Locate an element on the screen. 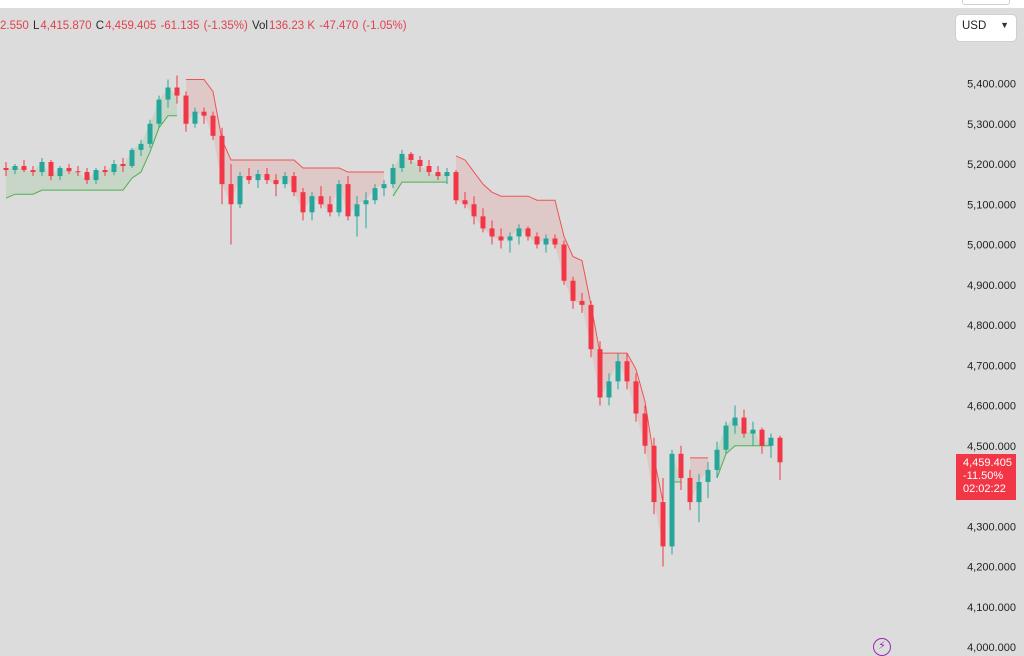  top-tab is located at coordinates (986, 2).